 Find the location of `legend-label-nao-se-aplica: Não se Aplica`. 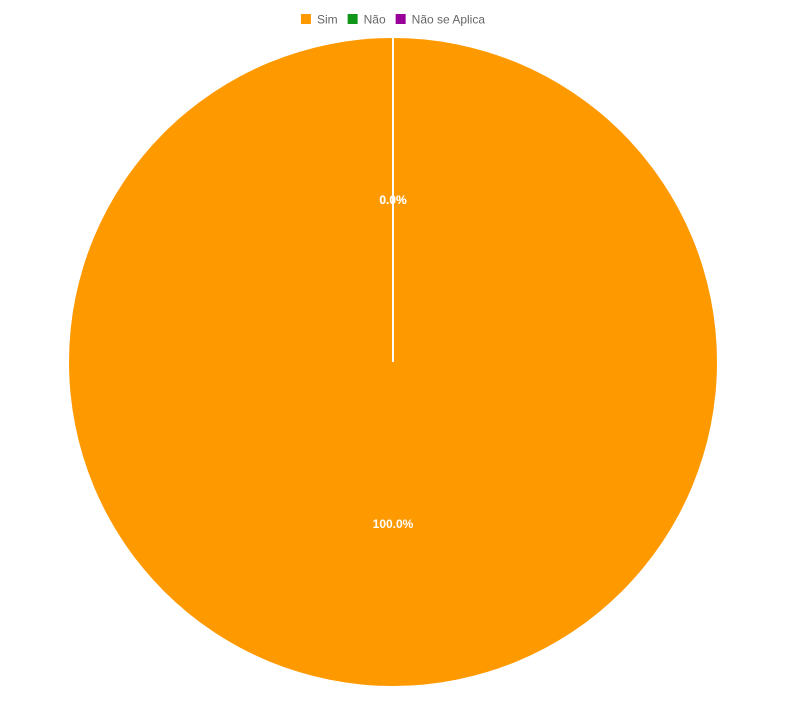

legend-label-nao-se-aplica: Não se Aplica is located at coordinates (449, 20).